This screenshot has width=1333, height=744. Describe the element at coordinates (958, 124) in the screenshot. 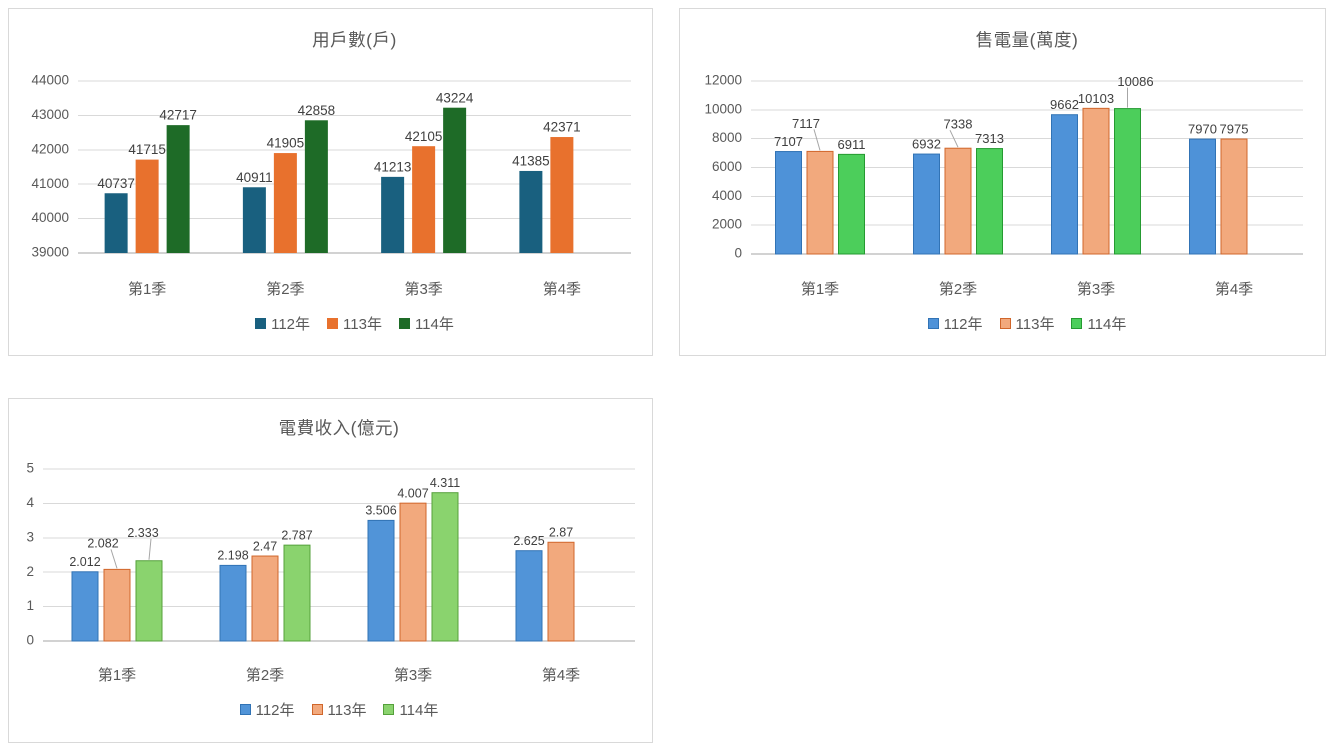

I see `value-label: 7338` at that location.